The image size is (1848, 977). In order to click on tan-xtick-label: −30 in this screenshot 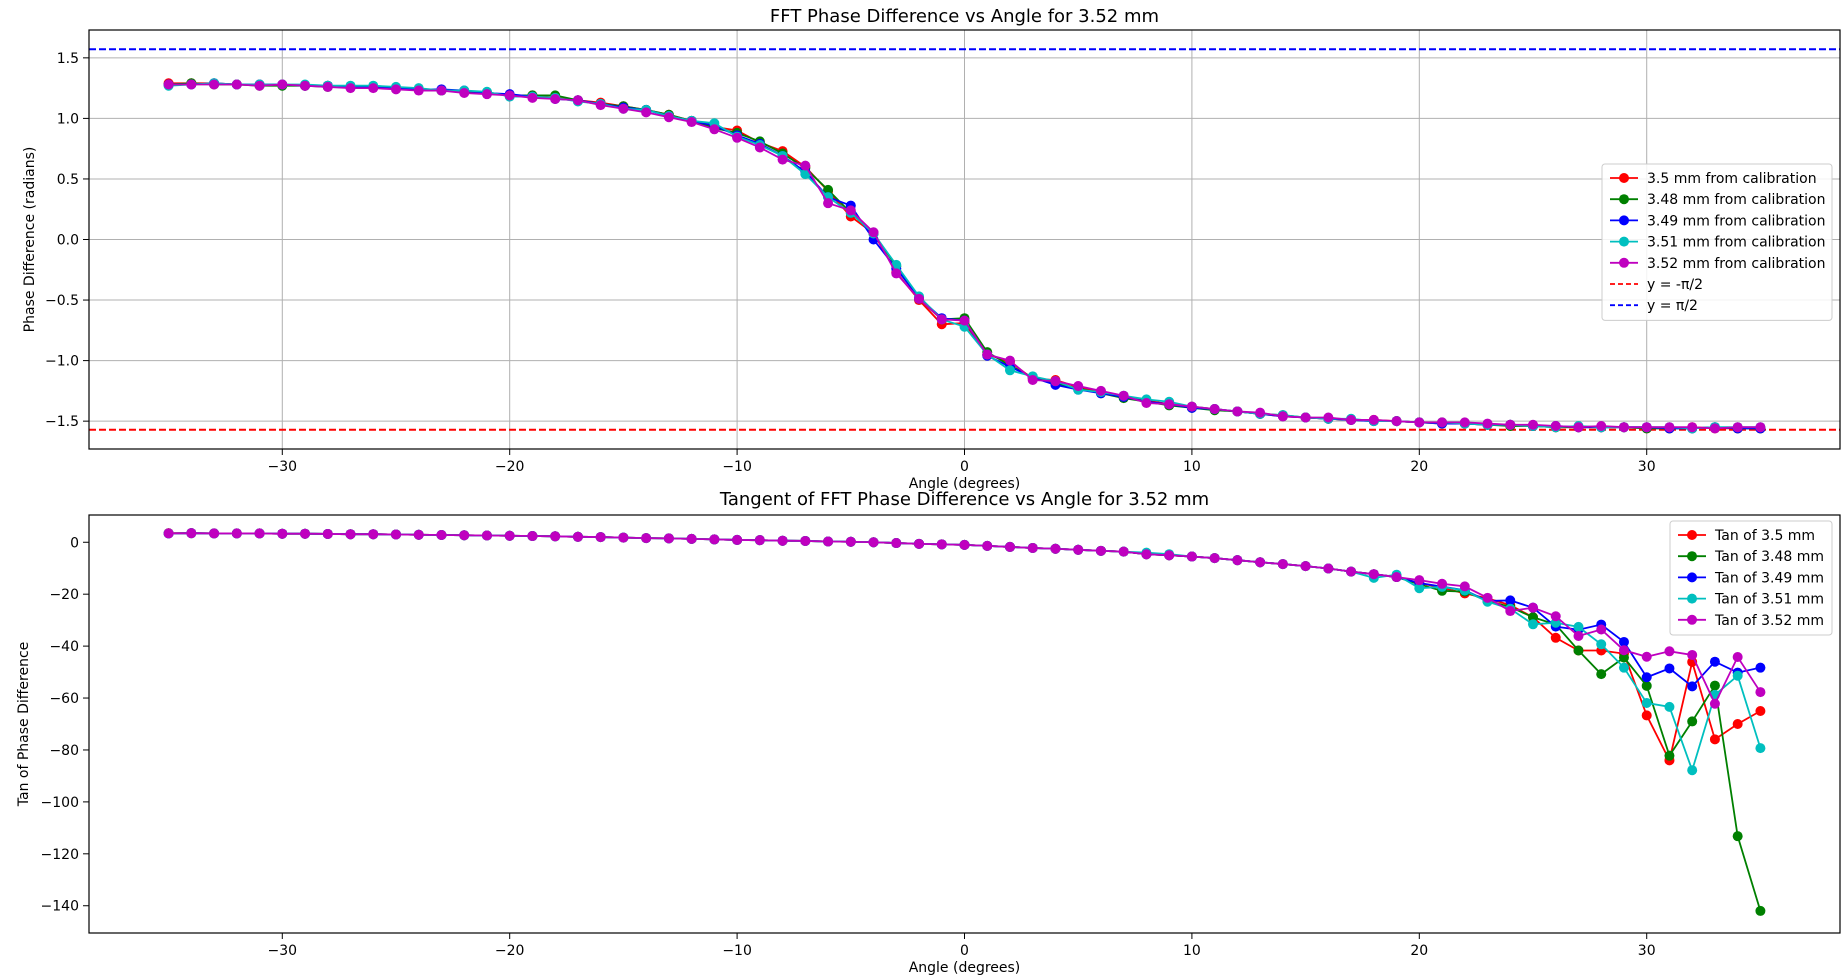, I will do `click(283, 951)`.